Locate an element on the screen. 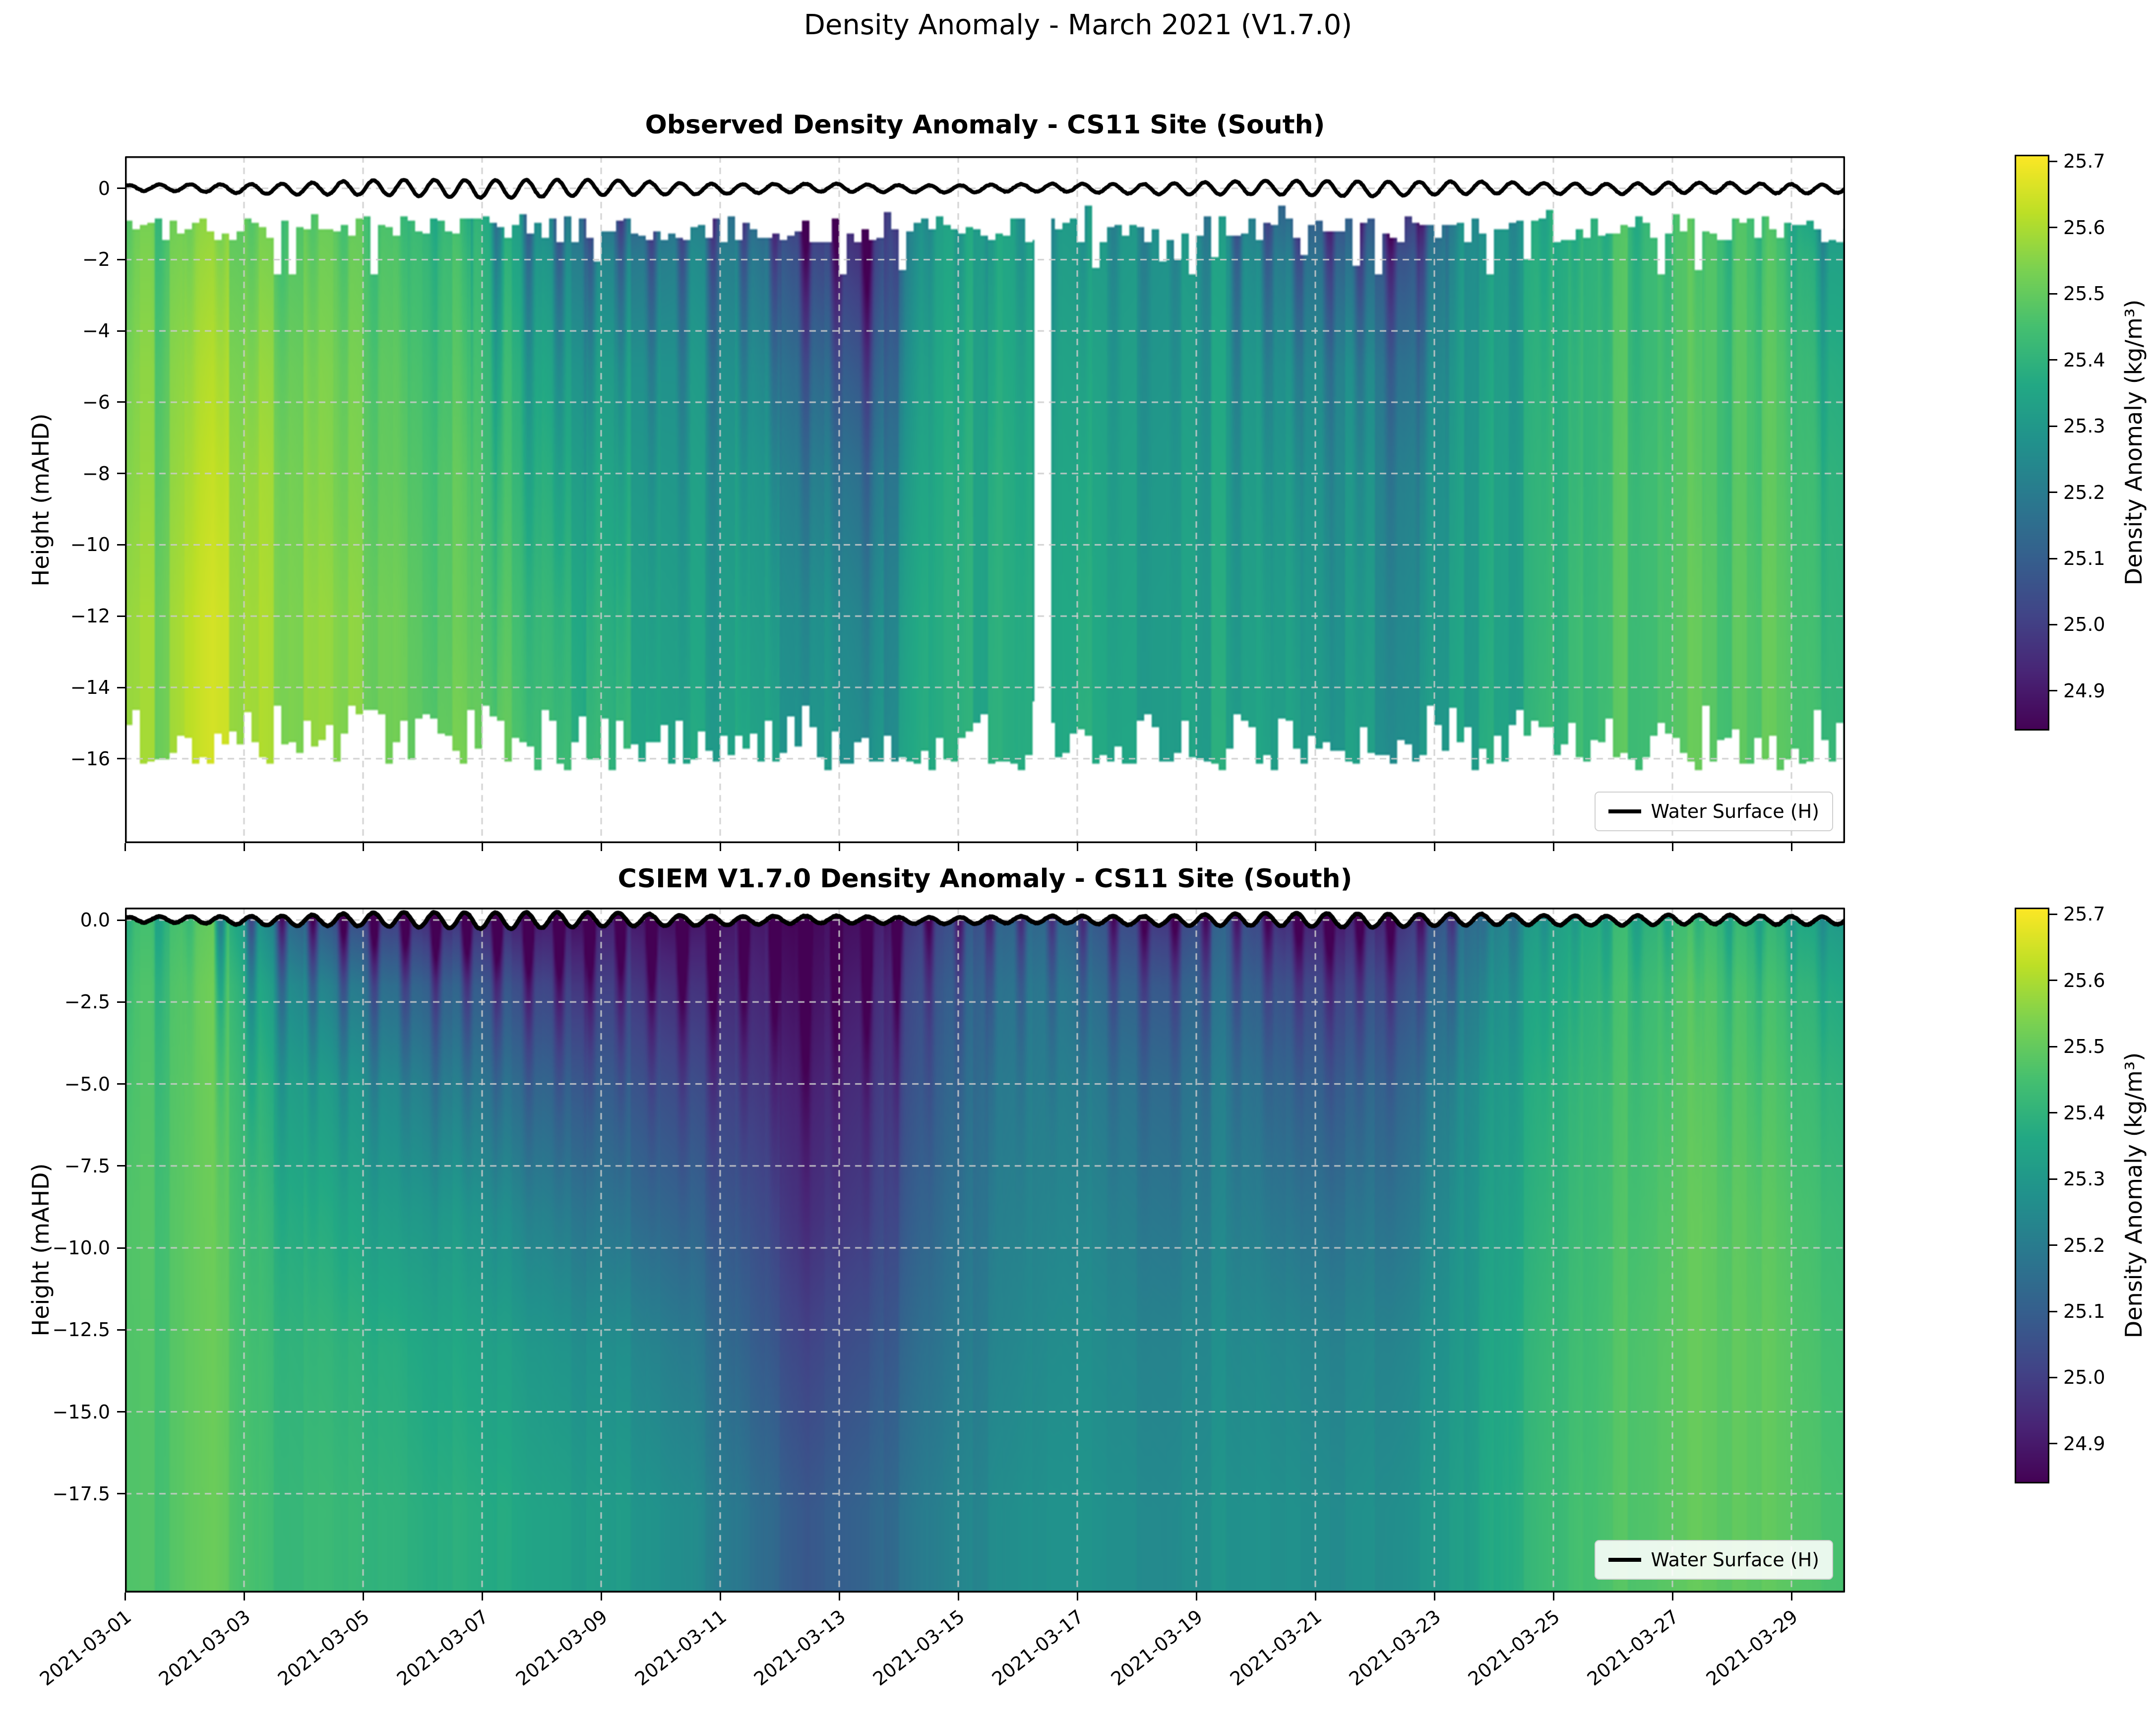 This screenshot has height=1722, width=2156. y-tick-label: −17.5 is located at coordinates (81, 1493).